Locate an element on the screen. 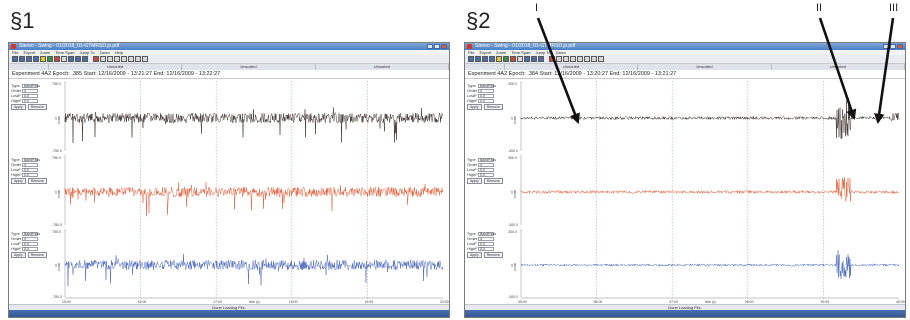  y-tick-label: 0.0 is located at coordinates (57, 266).